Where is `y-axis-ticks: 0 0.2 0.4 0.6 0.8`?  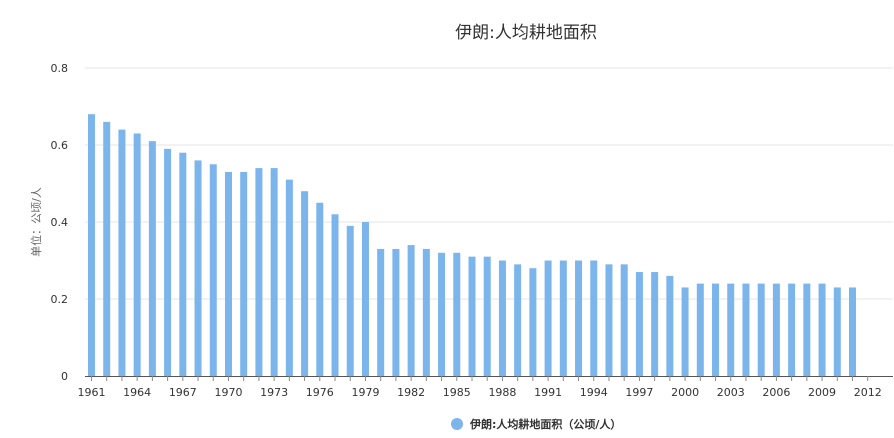
y-axis-ticks: 0 0.2 0.4 0.6 0.8 is located at coordinates (60, 222).